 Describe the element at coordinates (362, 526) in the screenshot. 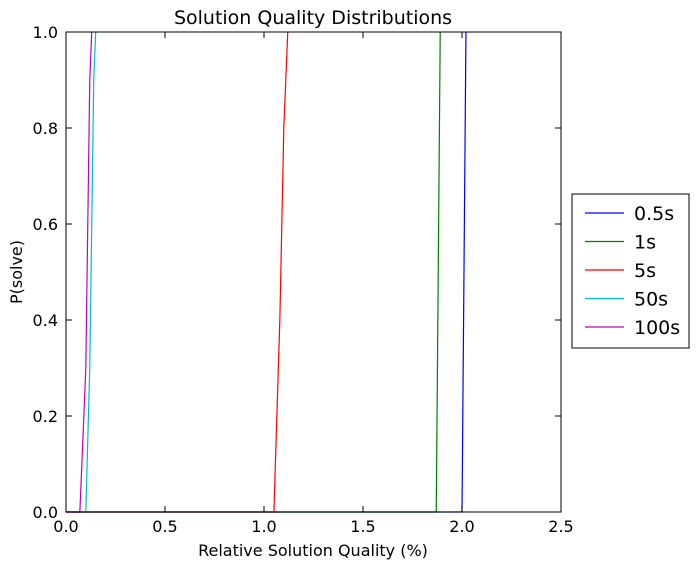

I see `x-tick-label: 1.5` at that location.